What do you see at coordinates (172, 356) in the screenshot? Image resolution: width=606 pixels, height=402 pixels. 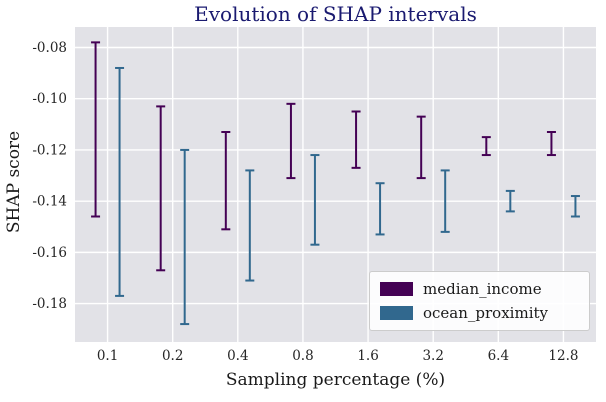 I see `x-tick-label: 0.2` at bounding box center [172, 356].